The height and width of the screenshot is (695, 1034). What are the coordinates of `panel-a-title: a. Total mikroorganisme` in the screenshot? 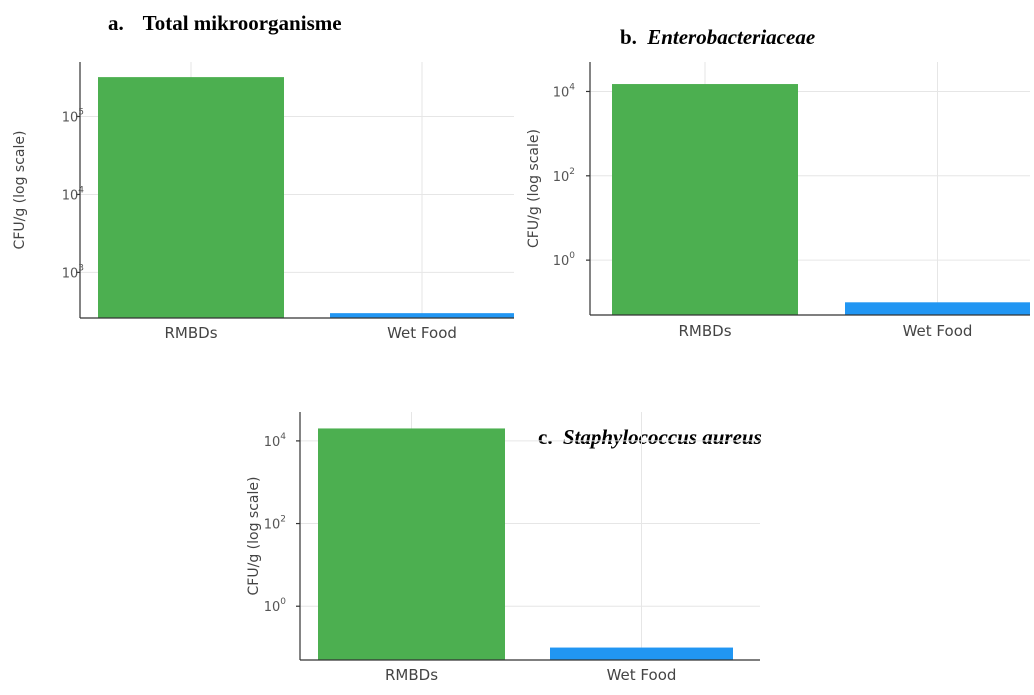 It's located at (225, 23).